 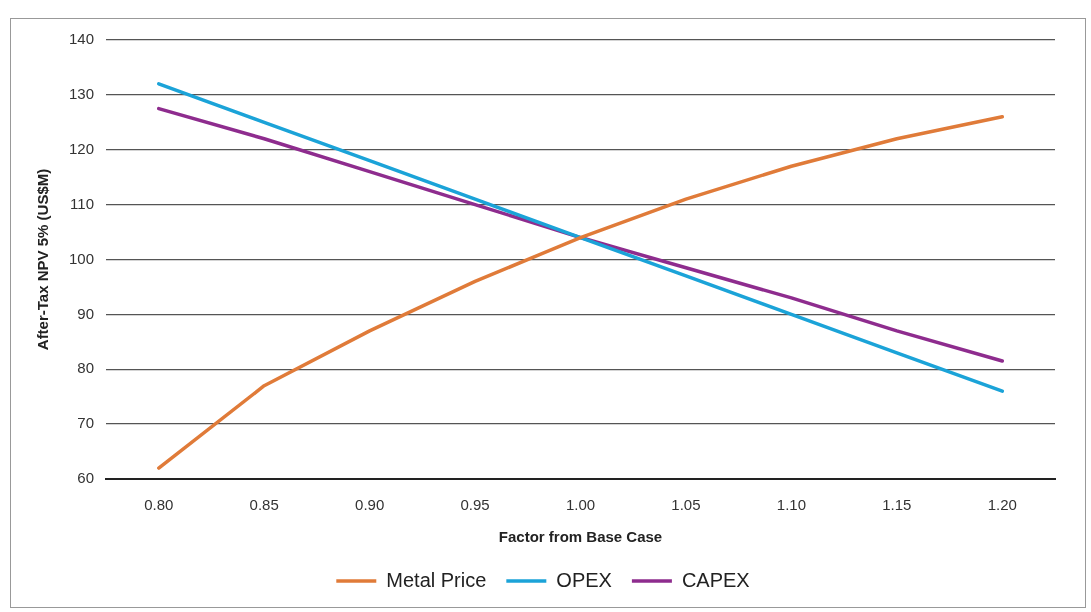 I want to click on x-tick-label: 1.10, so click(x=791, y=505).